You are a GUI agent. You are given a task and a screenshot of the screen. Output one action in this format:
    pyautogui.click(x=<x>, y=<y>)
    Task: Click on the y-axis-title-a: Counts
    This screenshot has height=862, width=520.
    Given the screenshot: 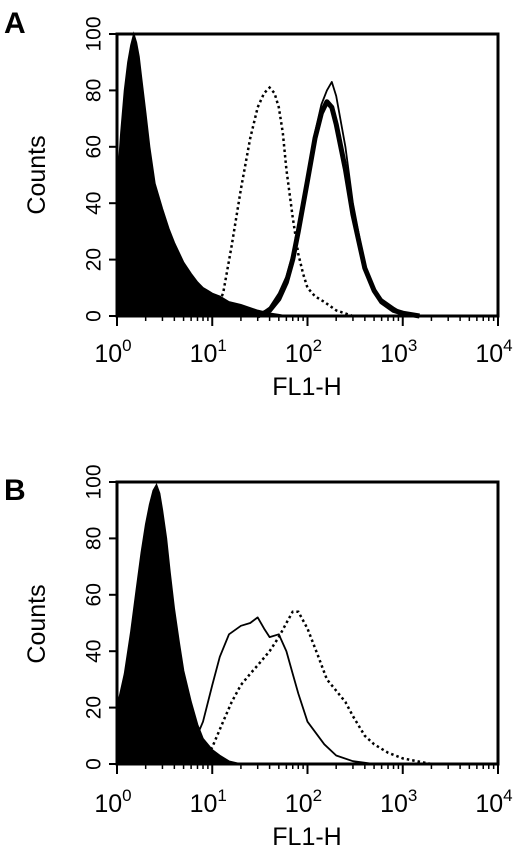 What is the action you would take?
    pyautogui.click(x=37, y=174)
    